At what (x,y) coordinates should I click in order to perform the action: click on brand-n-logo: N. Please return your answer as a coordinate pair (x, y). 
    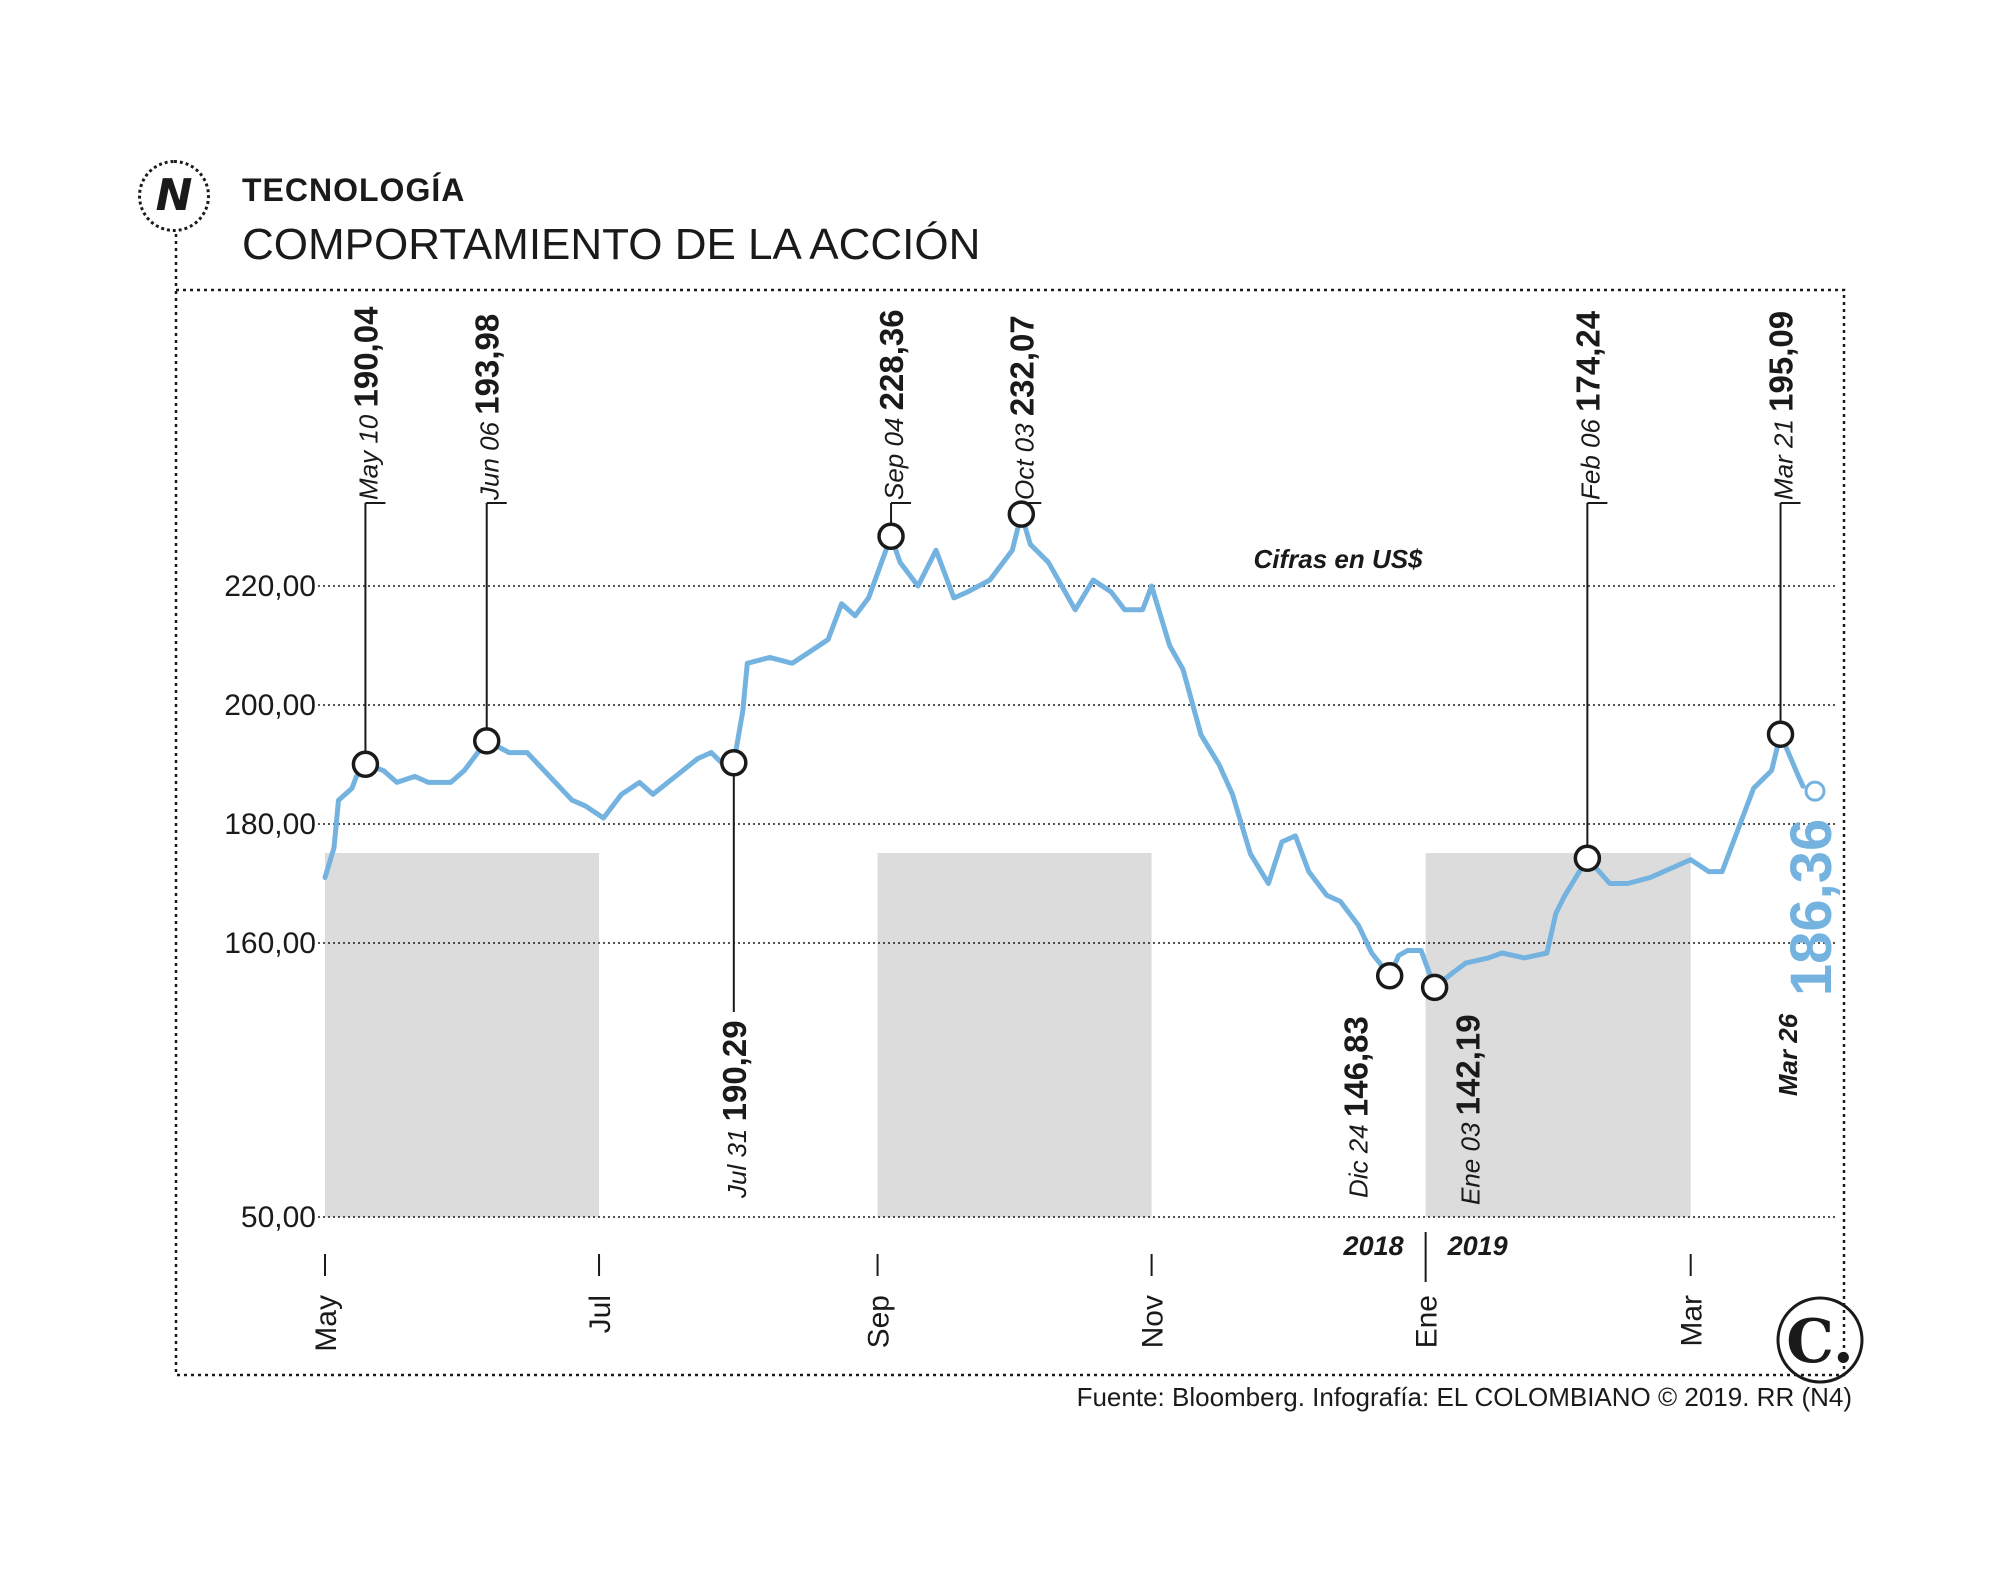
    Looking at the image, I should click on (174, 196).